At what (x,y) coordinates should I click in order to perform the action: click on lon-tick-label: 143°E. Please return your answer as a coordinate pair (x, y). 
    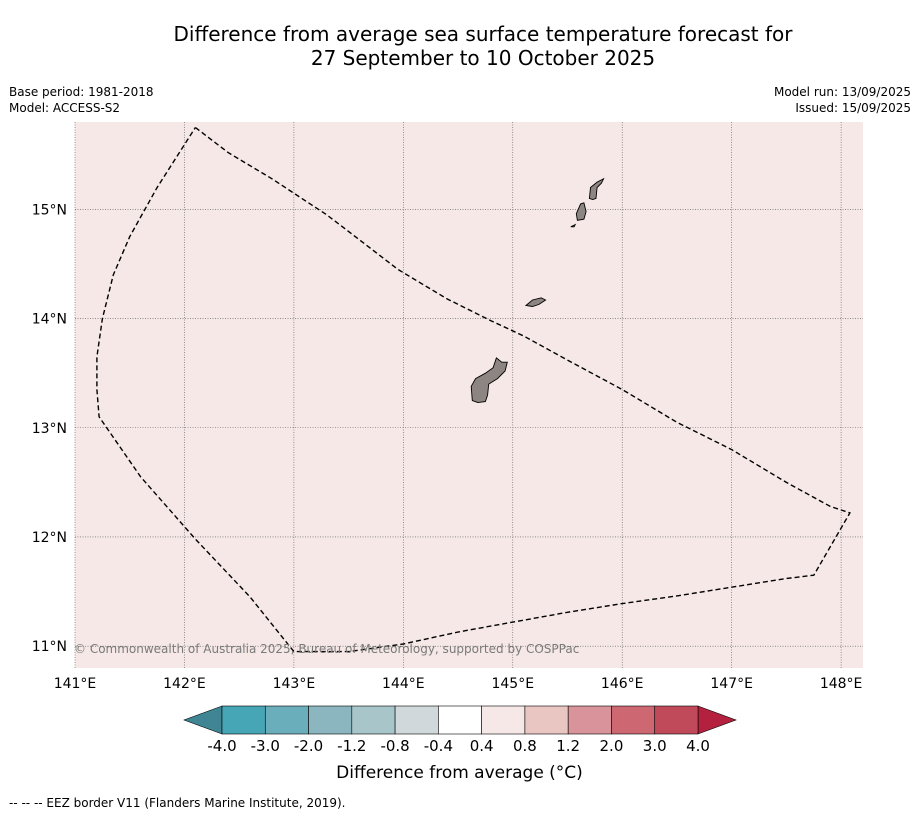
    Looking at the image, I should click on (294, 684).